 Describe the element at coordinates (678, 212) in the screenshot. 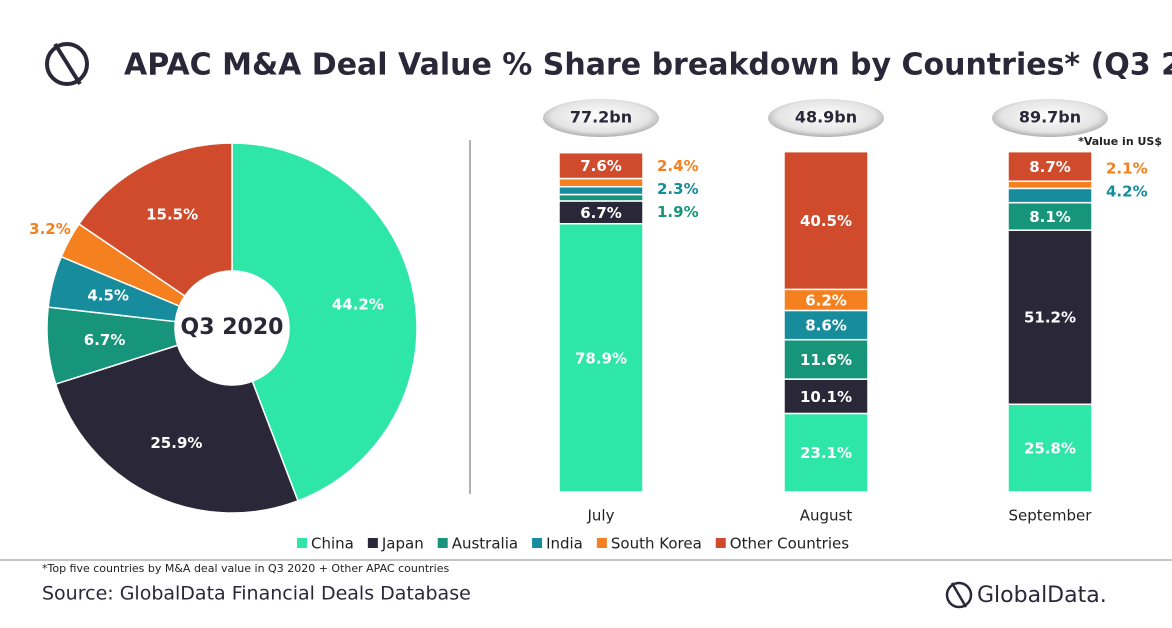

I see `bar-label-outside: 1.9%` at that location.